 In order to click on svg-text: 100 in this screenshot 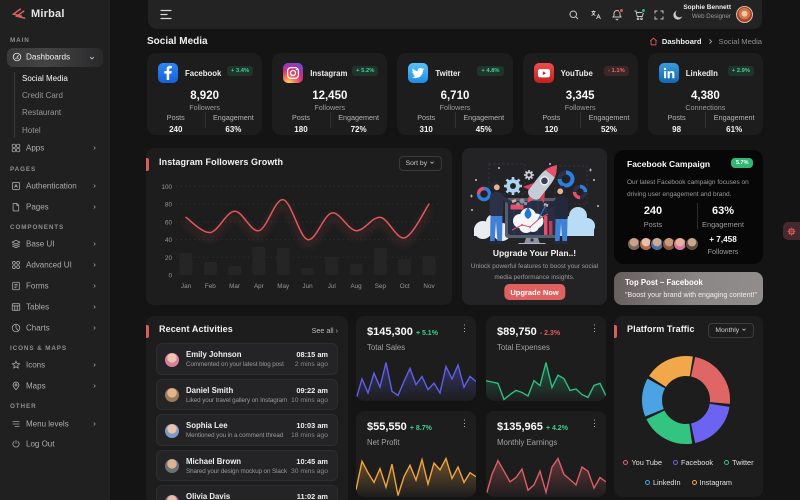, I will do `click(166, 187)`.